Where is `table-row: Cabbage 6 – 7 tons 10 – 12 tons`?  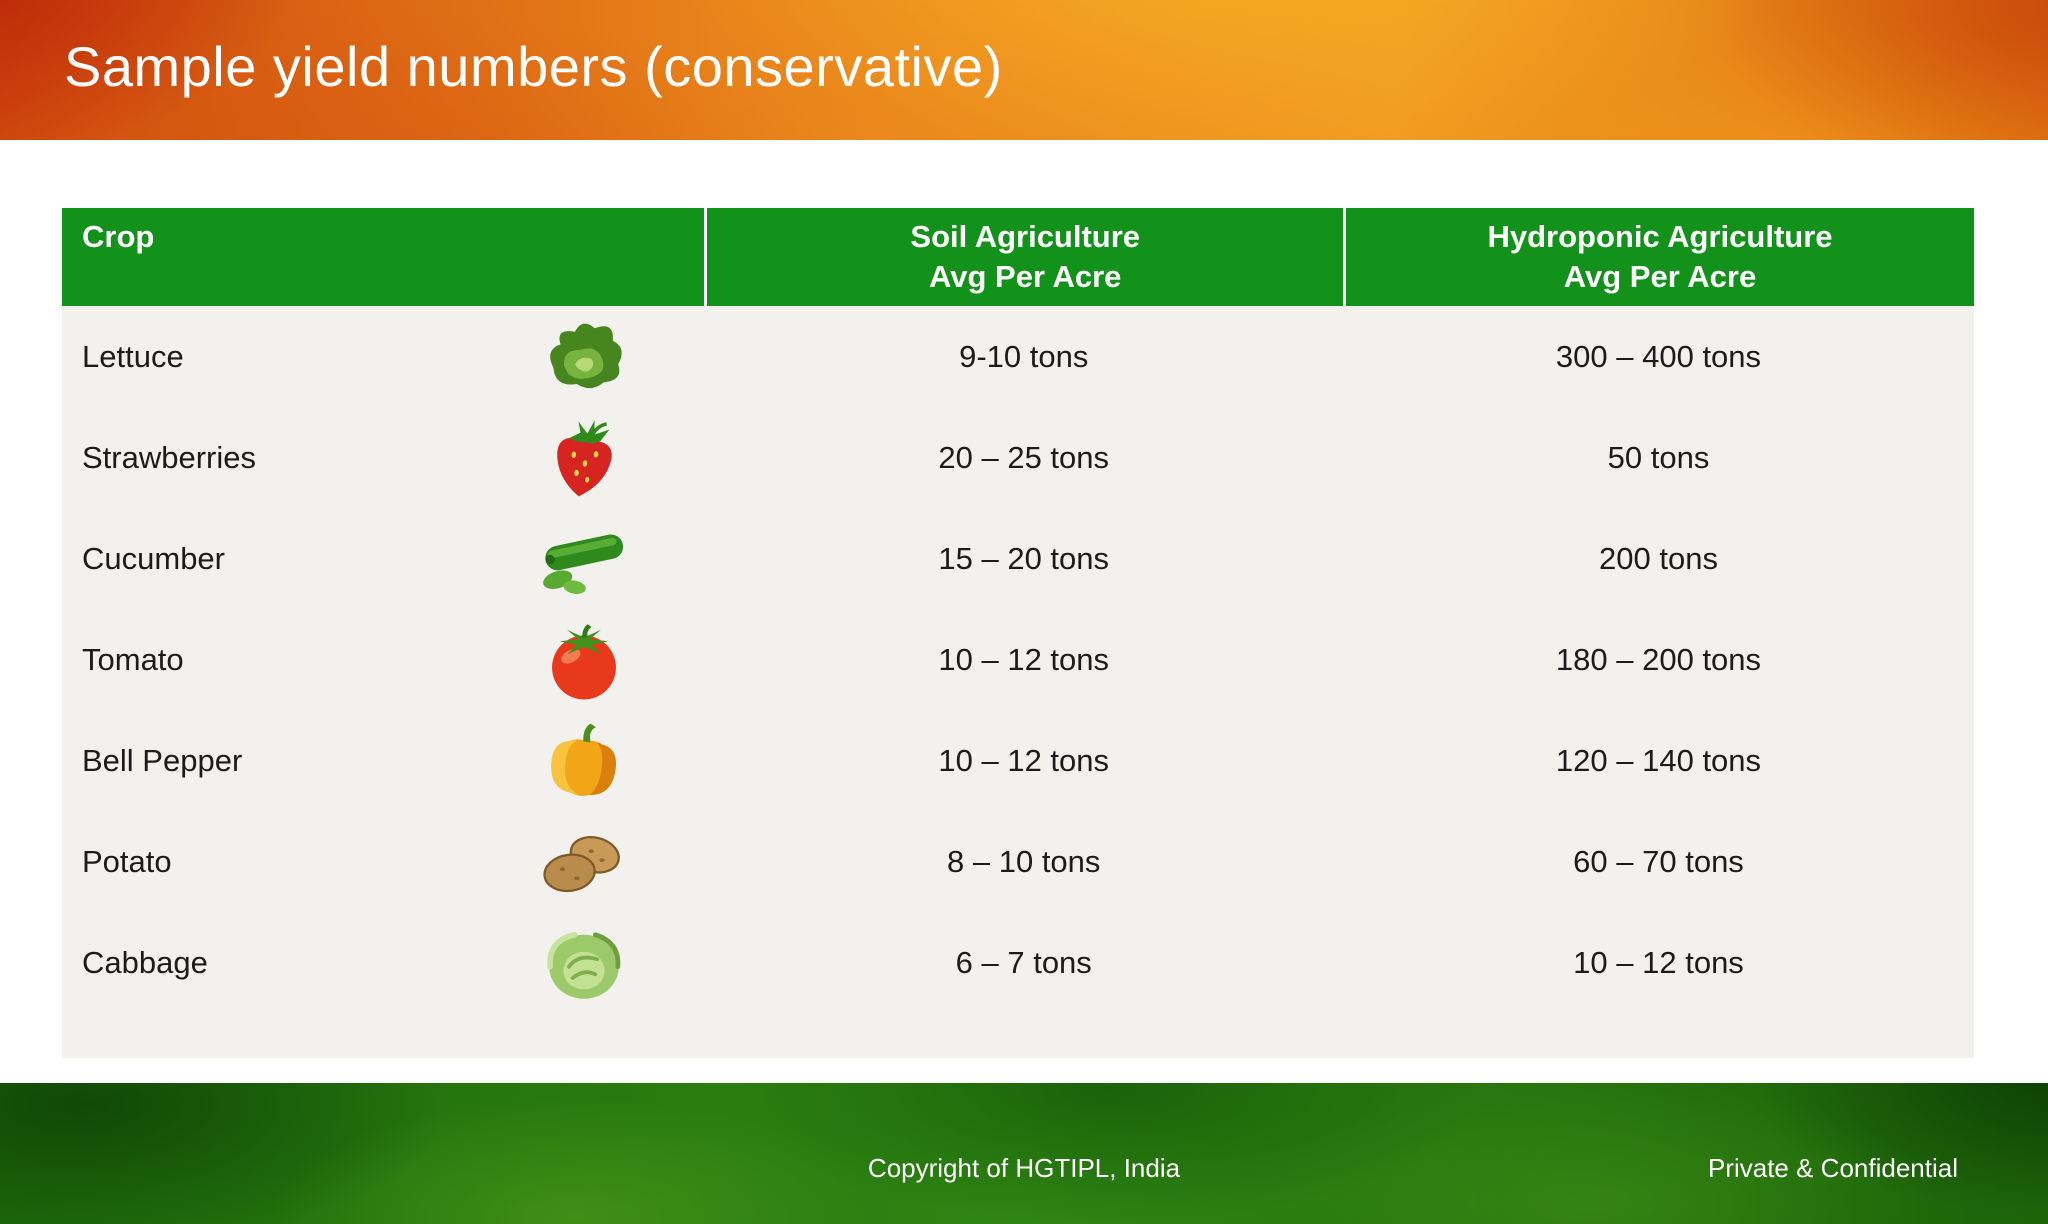
table-row: Cabbage 6 – 7 tons 10 – 12 tons is located at coordinates (1018, 962).